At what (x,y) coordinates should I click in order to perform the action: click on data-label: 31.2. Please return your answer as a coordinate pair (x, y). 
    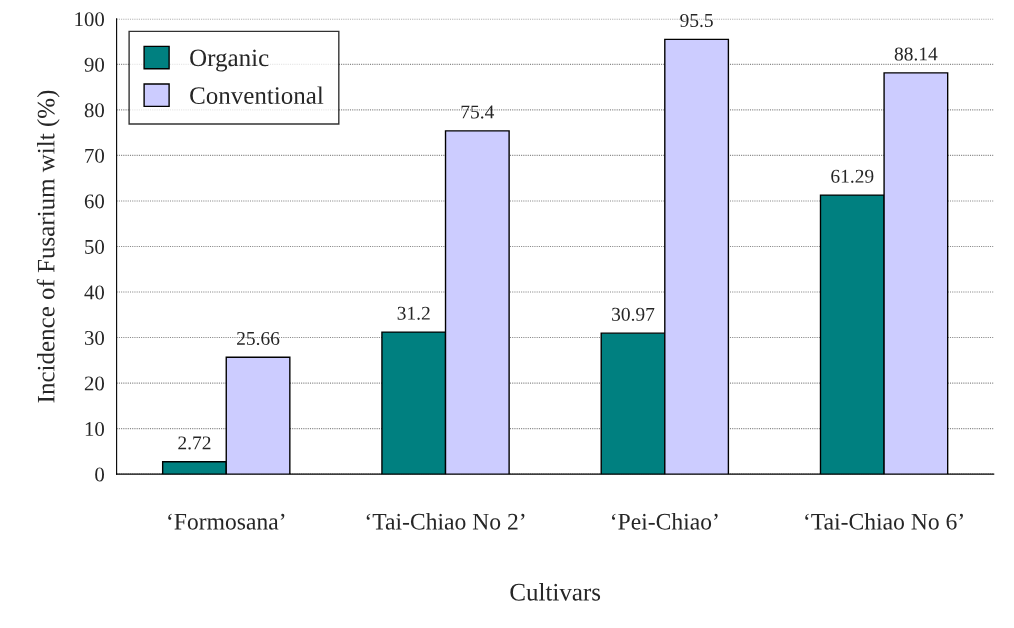
    Looking at the image, I should click on (413, 313).